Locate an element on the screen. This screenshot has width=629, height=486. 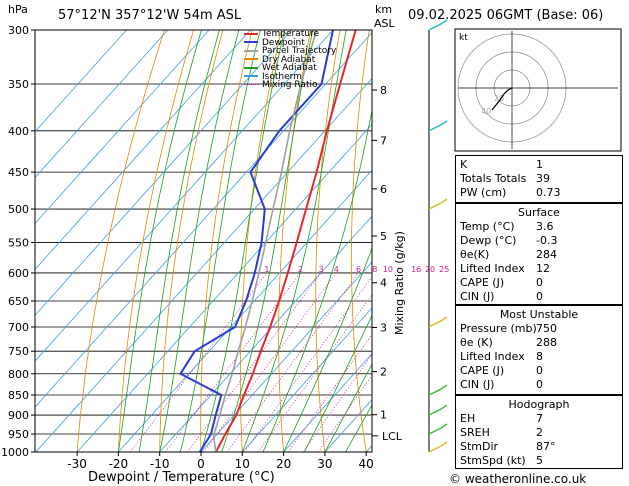
legend-item: Dewpoint is located at coordinates (274, 42).